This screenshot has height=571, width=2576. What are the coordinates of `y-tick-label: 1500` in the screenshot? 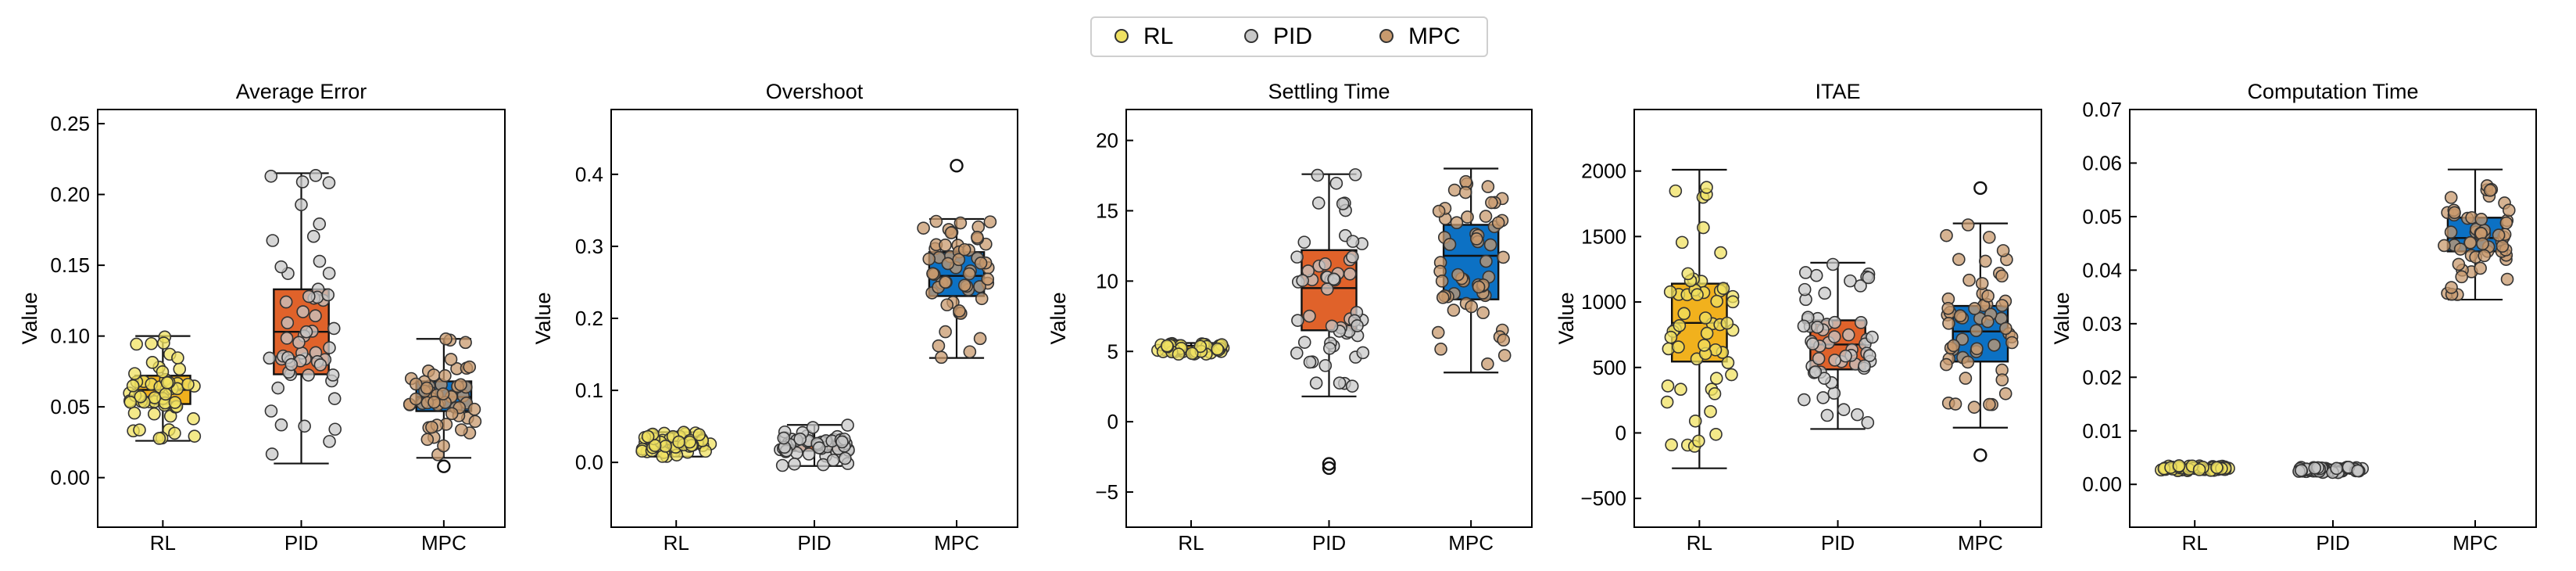 It's located at (1603, 236).